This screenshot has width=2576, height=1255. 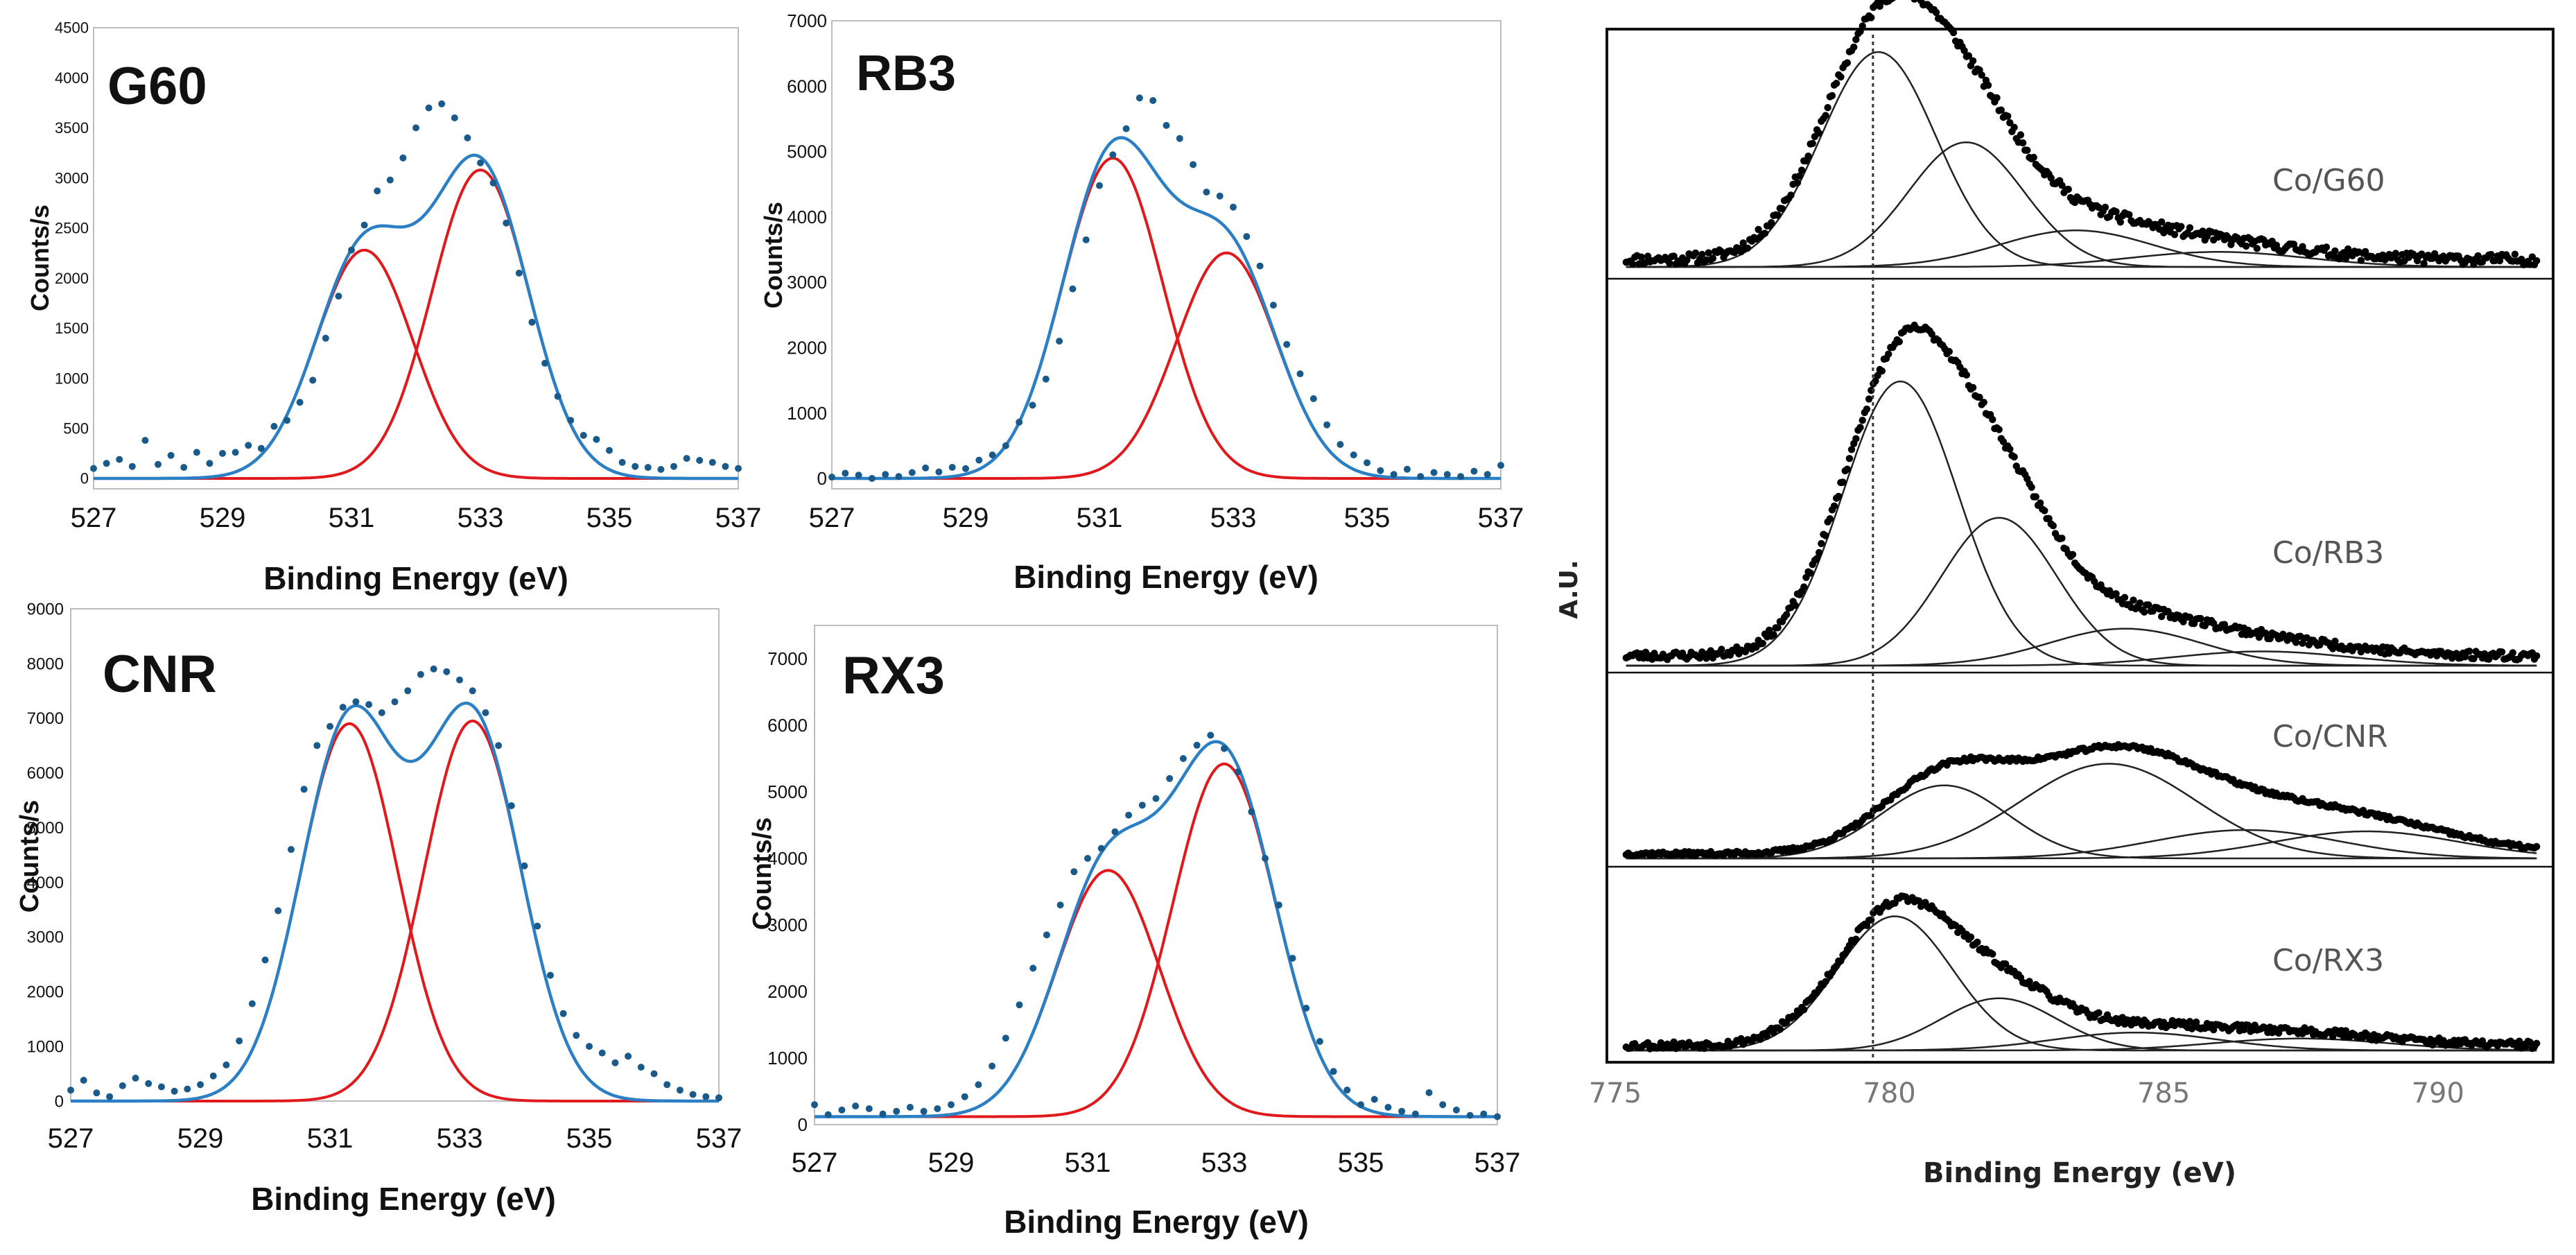 I want to click on plot-g60-y-tick: 2500, so click(x=72, y=228).